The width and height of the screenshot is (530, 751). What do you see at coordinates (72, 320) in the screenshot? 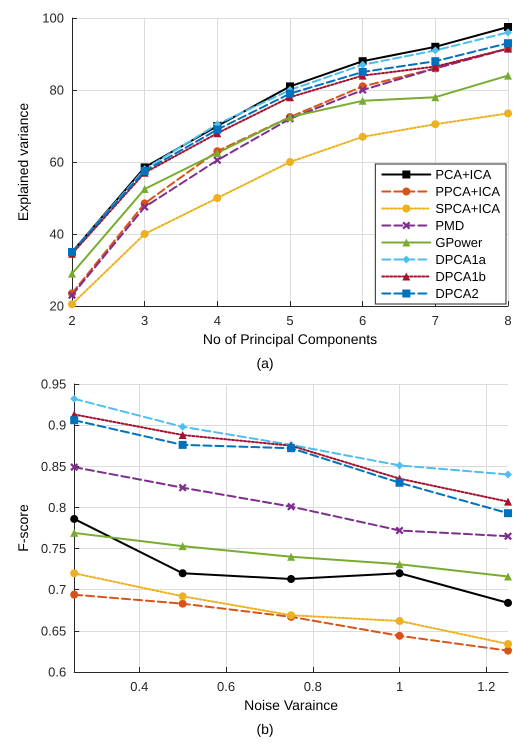
I see `x-tick-label: 2` at bounding box center [72, 320].